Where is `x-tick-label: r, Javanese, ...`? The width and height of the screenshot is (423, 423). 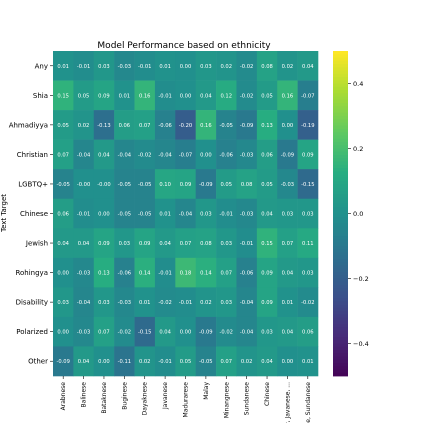 x-tick-label: r, Javanese, ... is located at coordinates (287, 402).